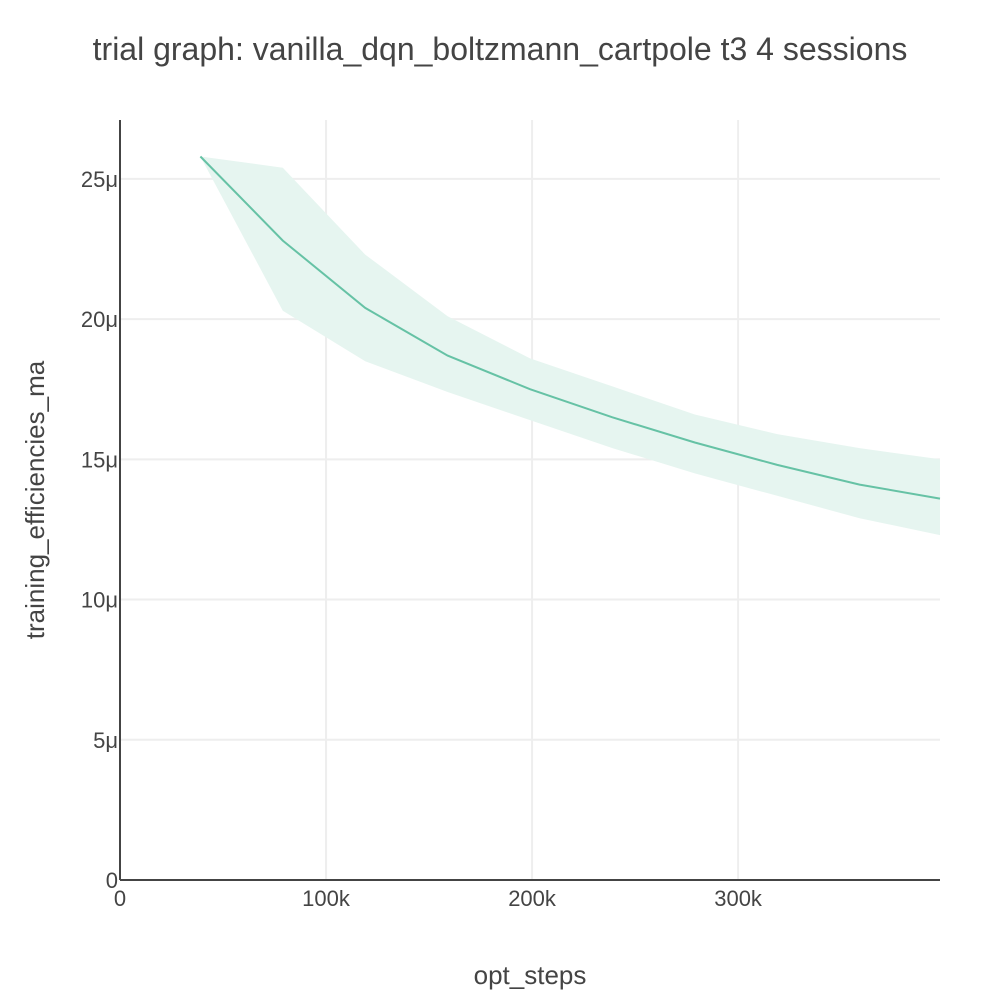  Describe the element at coordinates (112, 880) in the screenshot. I see `y-tick-label: 0` at that location.